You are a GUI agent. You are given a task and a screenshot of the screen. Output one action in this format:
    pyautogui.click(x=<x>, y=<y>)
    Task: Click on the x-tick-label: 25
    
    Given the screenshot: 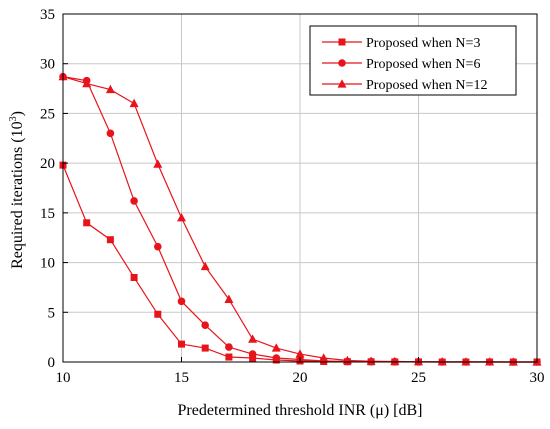 What is the action you would take?
    pyautogui.click(x=418, y=378)
    